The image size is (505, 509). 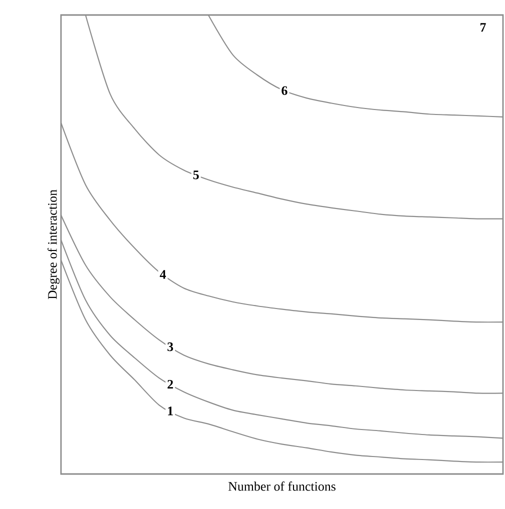 What do you see at coordinates (163, 274) in the screenshot?
I see `series-label: 4` at bounding box center [163, 274].